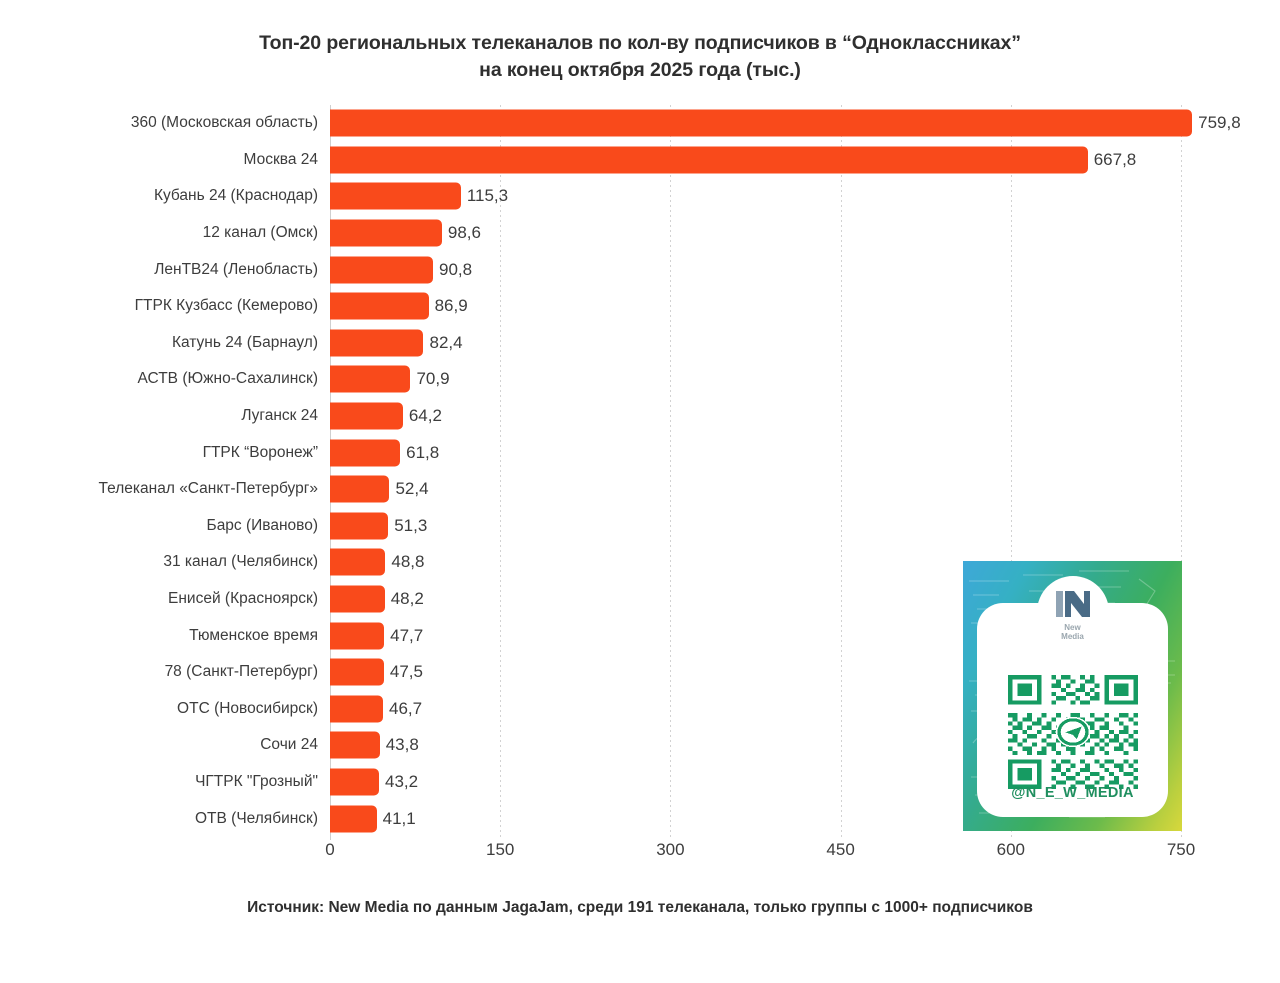 The width and height of the screenshot is (1280, 983). What do you see at coordinates (640, 70) in the screenshot?
I see `chart-title-line-2: на конец октября 2025 года (тыс.)` at bounding box center [640, 70].